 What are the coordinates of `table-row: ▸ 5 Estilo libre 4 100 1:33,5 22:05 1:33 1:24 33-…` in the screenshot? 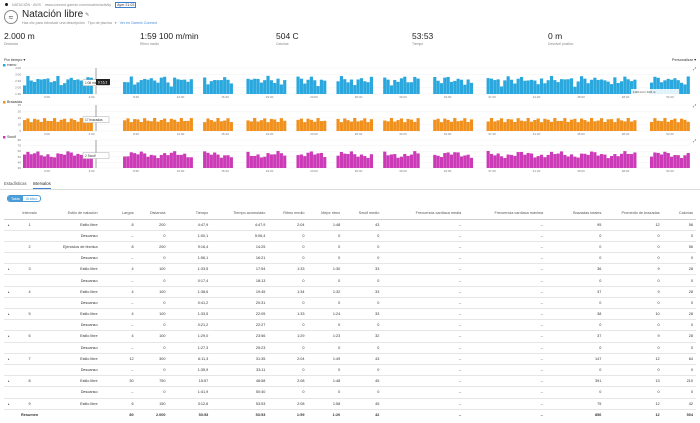 It's located at (350, 314).